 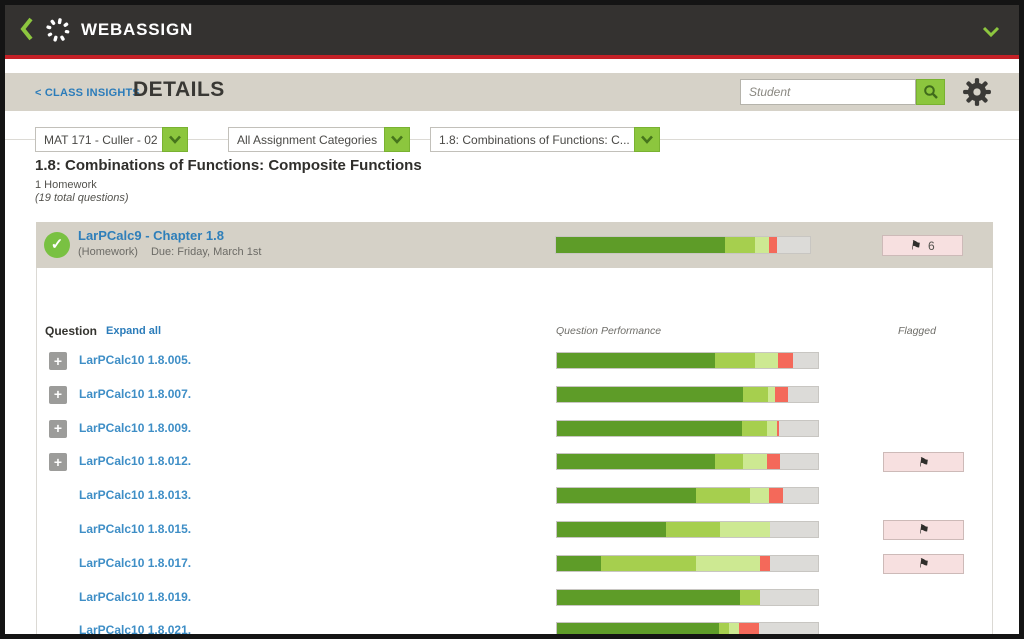 What do you see at coordinates (512, 92) in the screenshot?
I see `header-band: < CLASS INSIGHTS DETAILS` at bounding box center [512, 92].